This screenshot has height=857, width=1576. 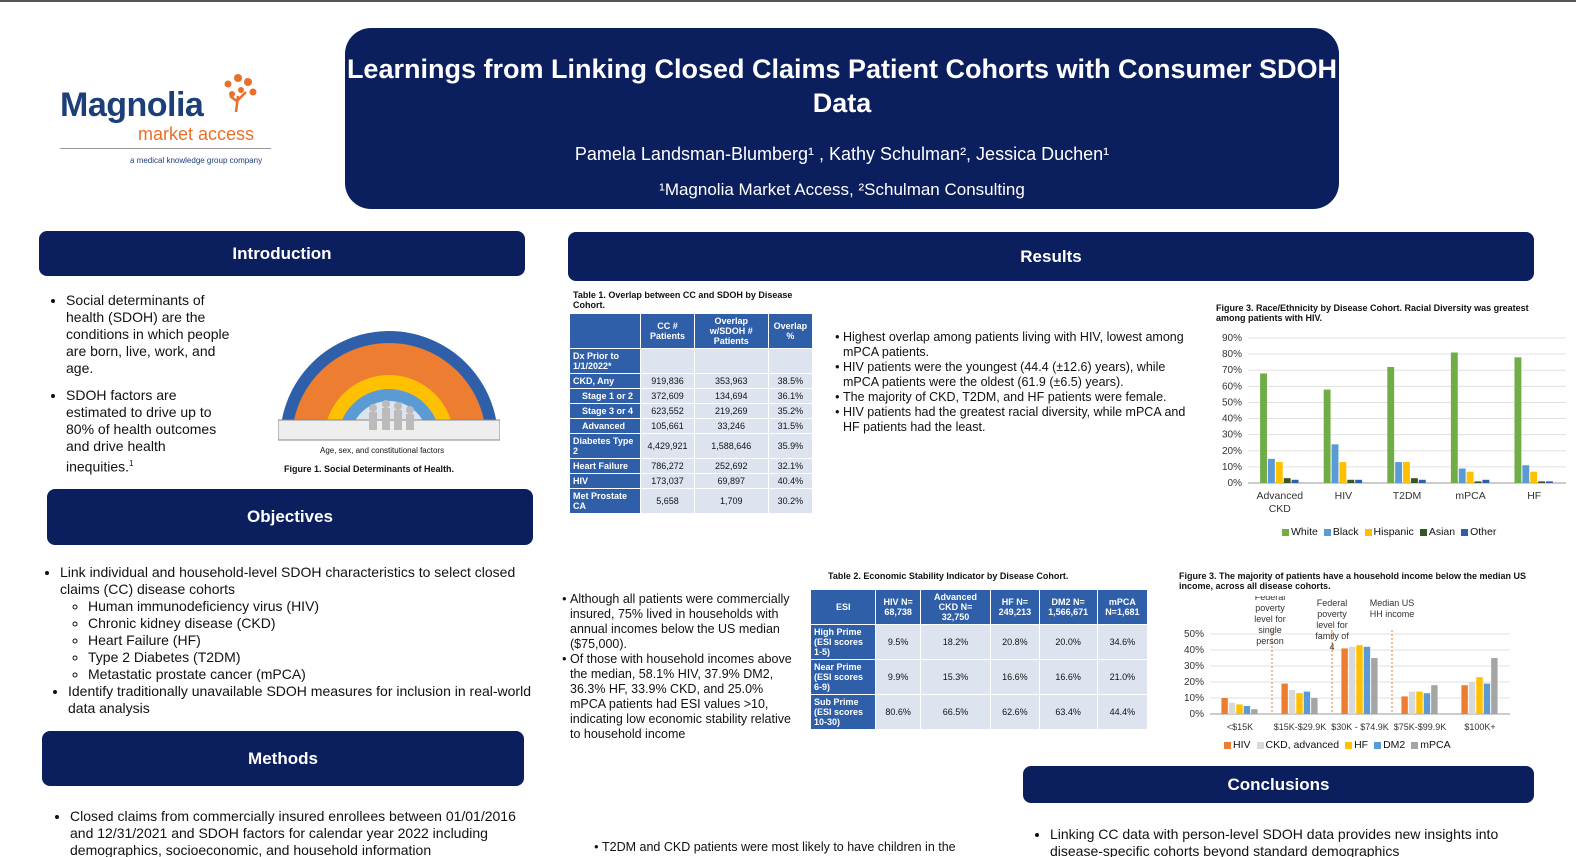 I want to click on bar-ckd-advanced, so click(x=1232, y=708).